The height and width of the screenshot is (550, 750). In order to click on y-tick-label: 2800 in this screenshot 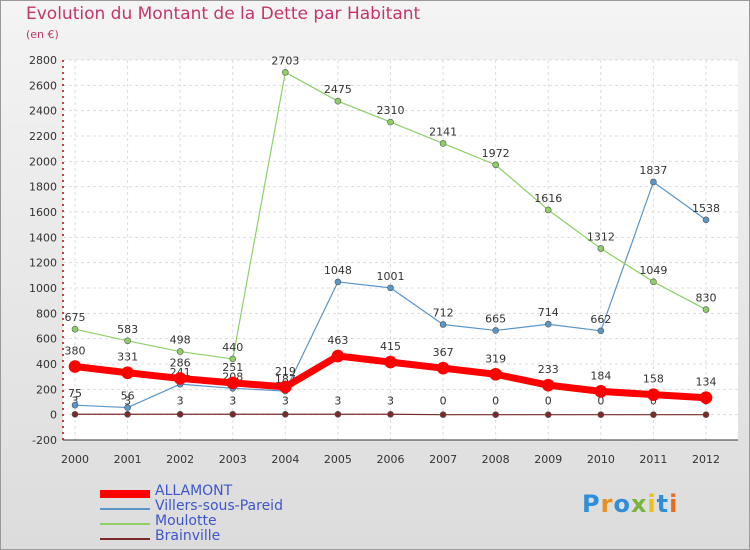, I will do `click(43, 60)`.